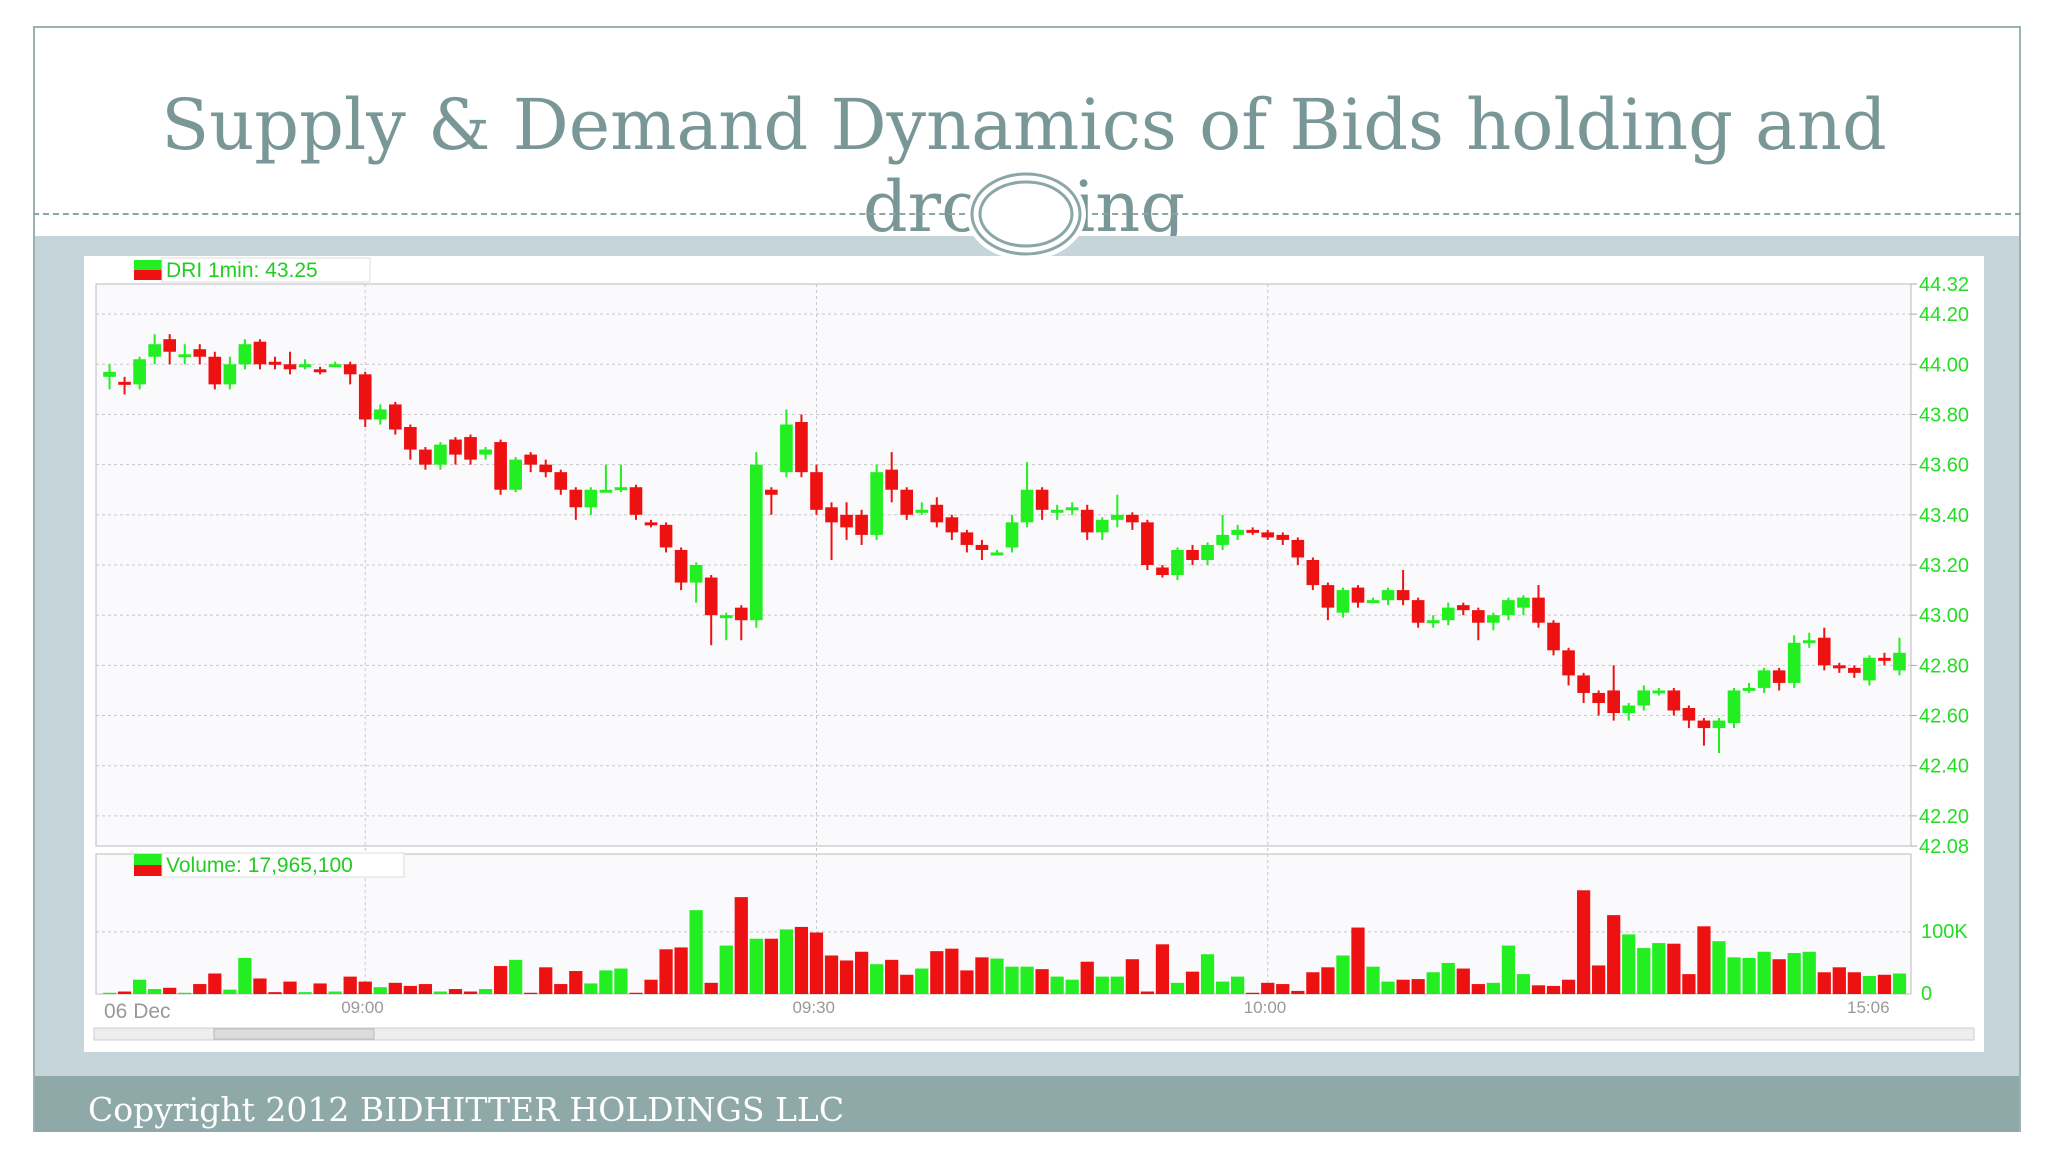  Describe the element at coordinates (148, 859) in the screenshot. I see `volume-legend-up-swatch` at that location.